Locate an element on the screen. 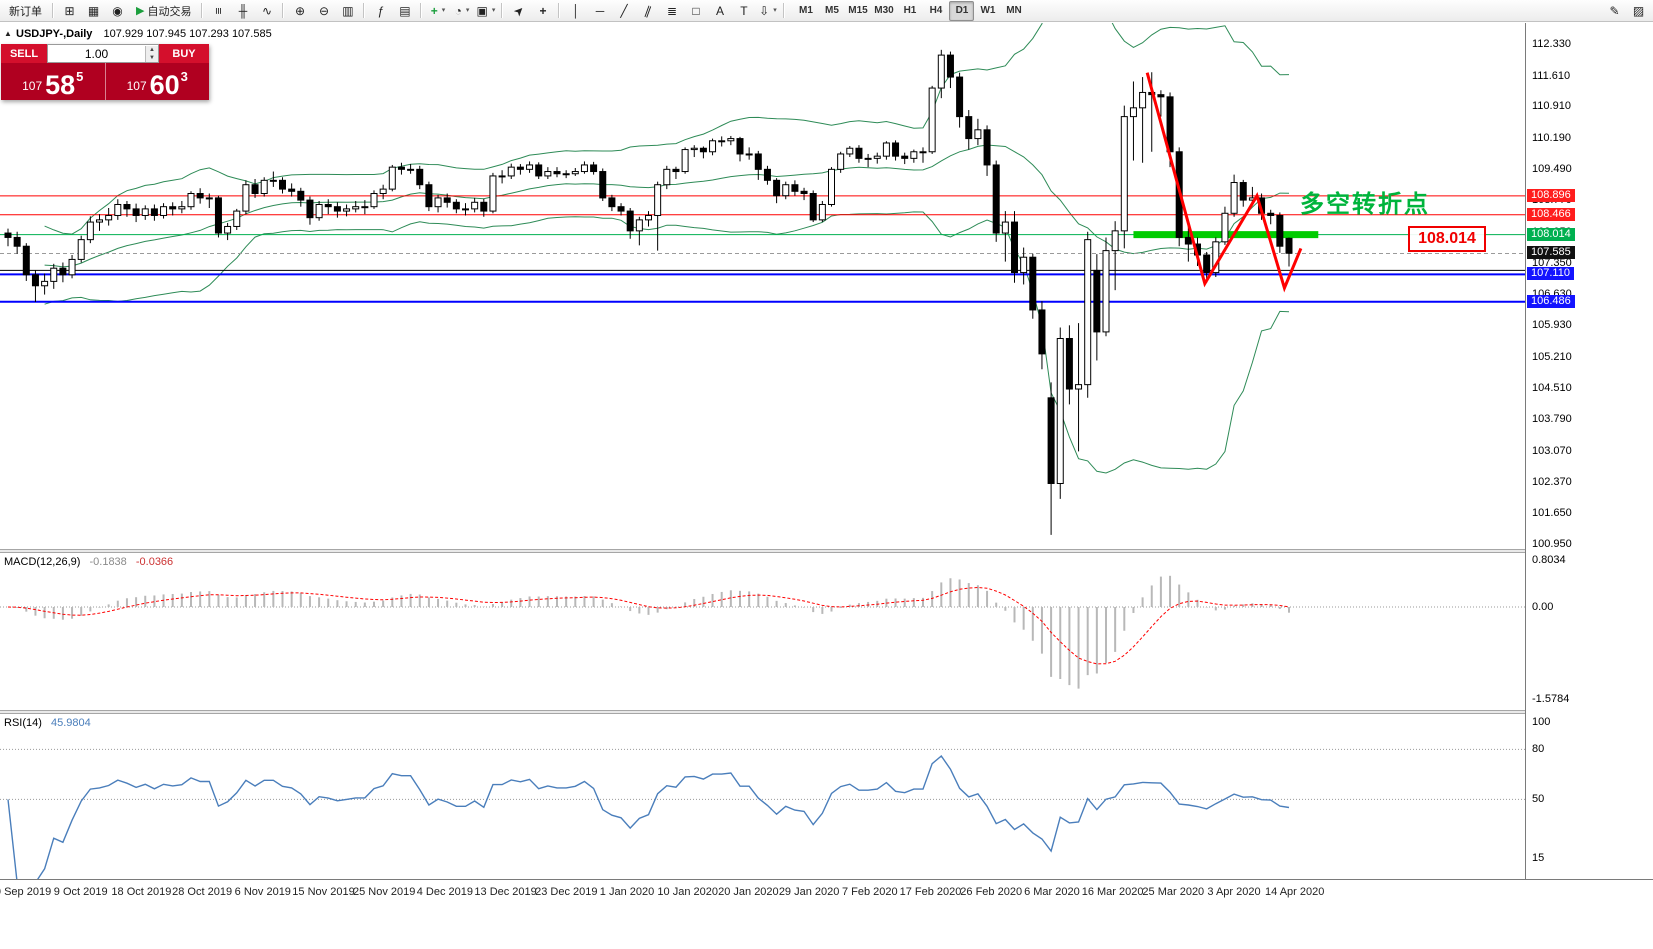  candlestick-chart-icon: ╫ is located at coordinates (242, 11).